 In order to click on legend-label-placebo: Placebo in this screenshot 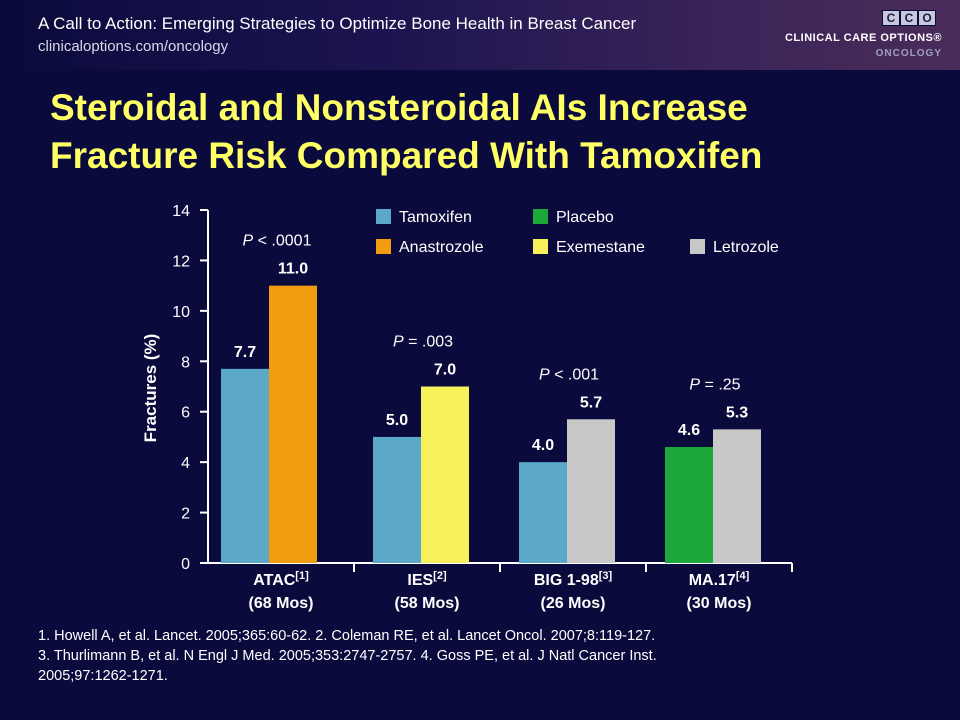, I will do `click(585, 217)`.